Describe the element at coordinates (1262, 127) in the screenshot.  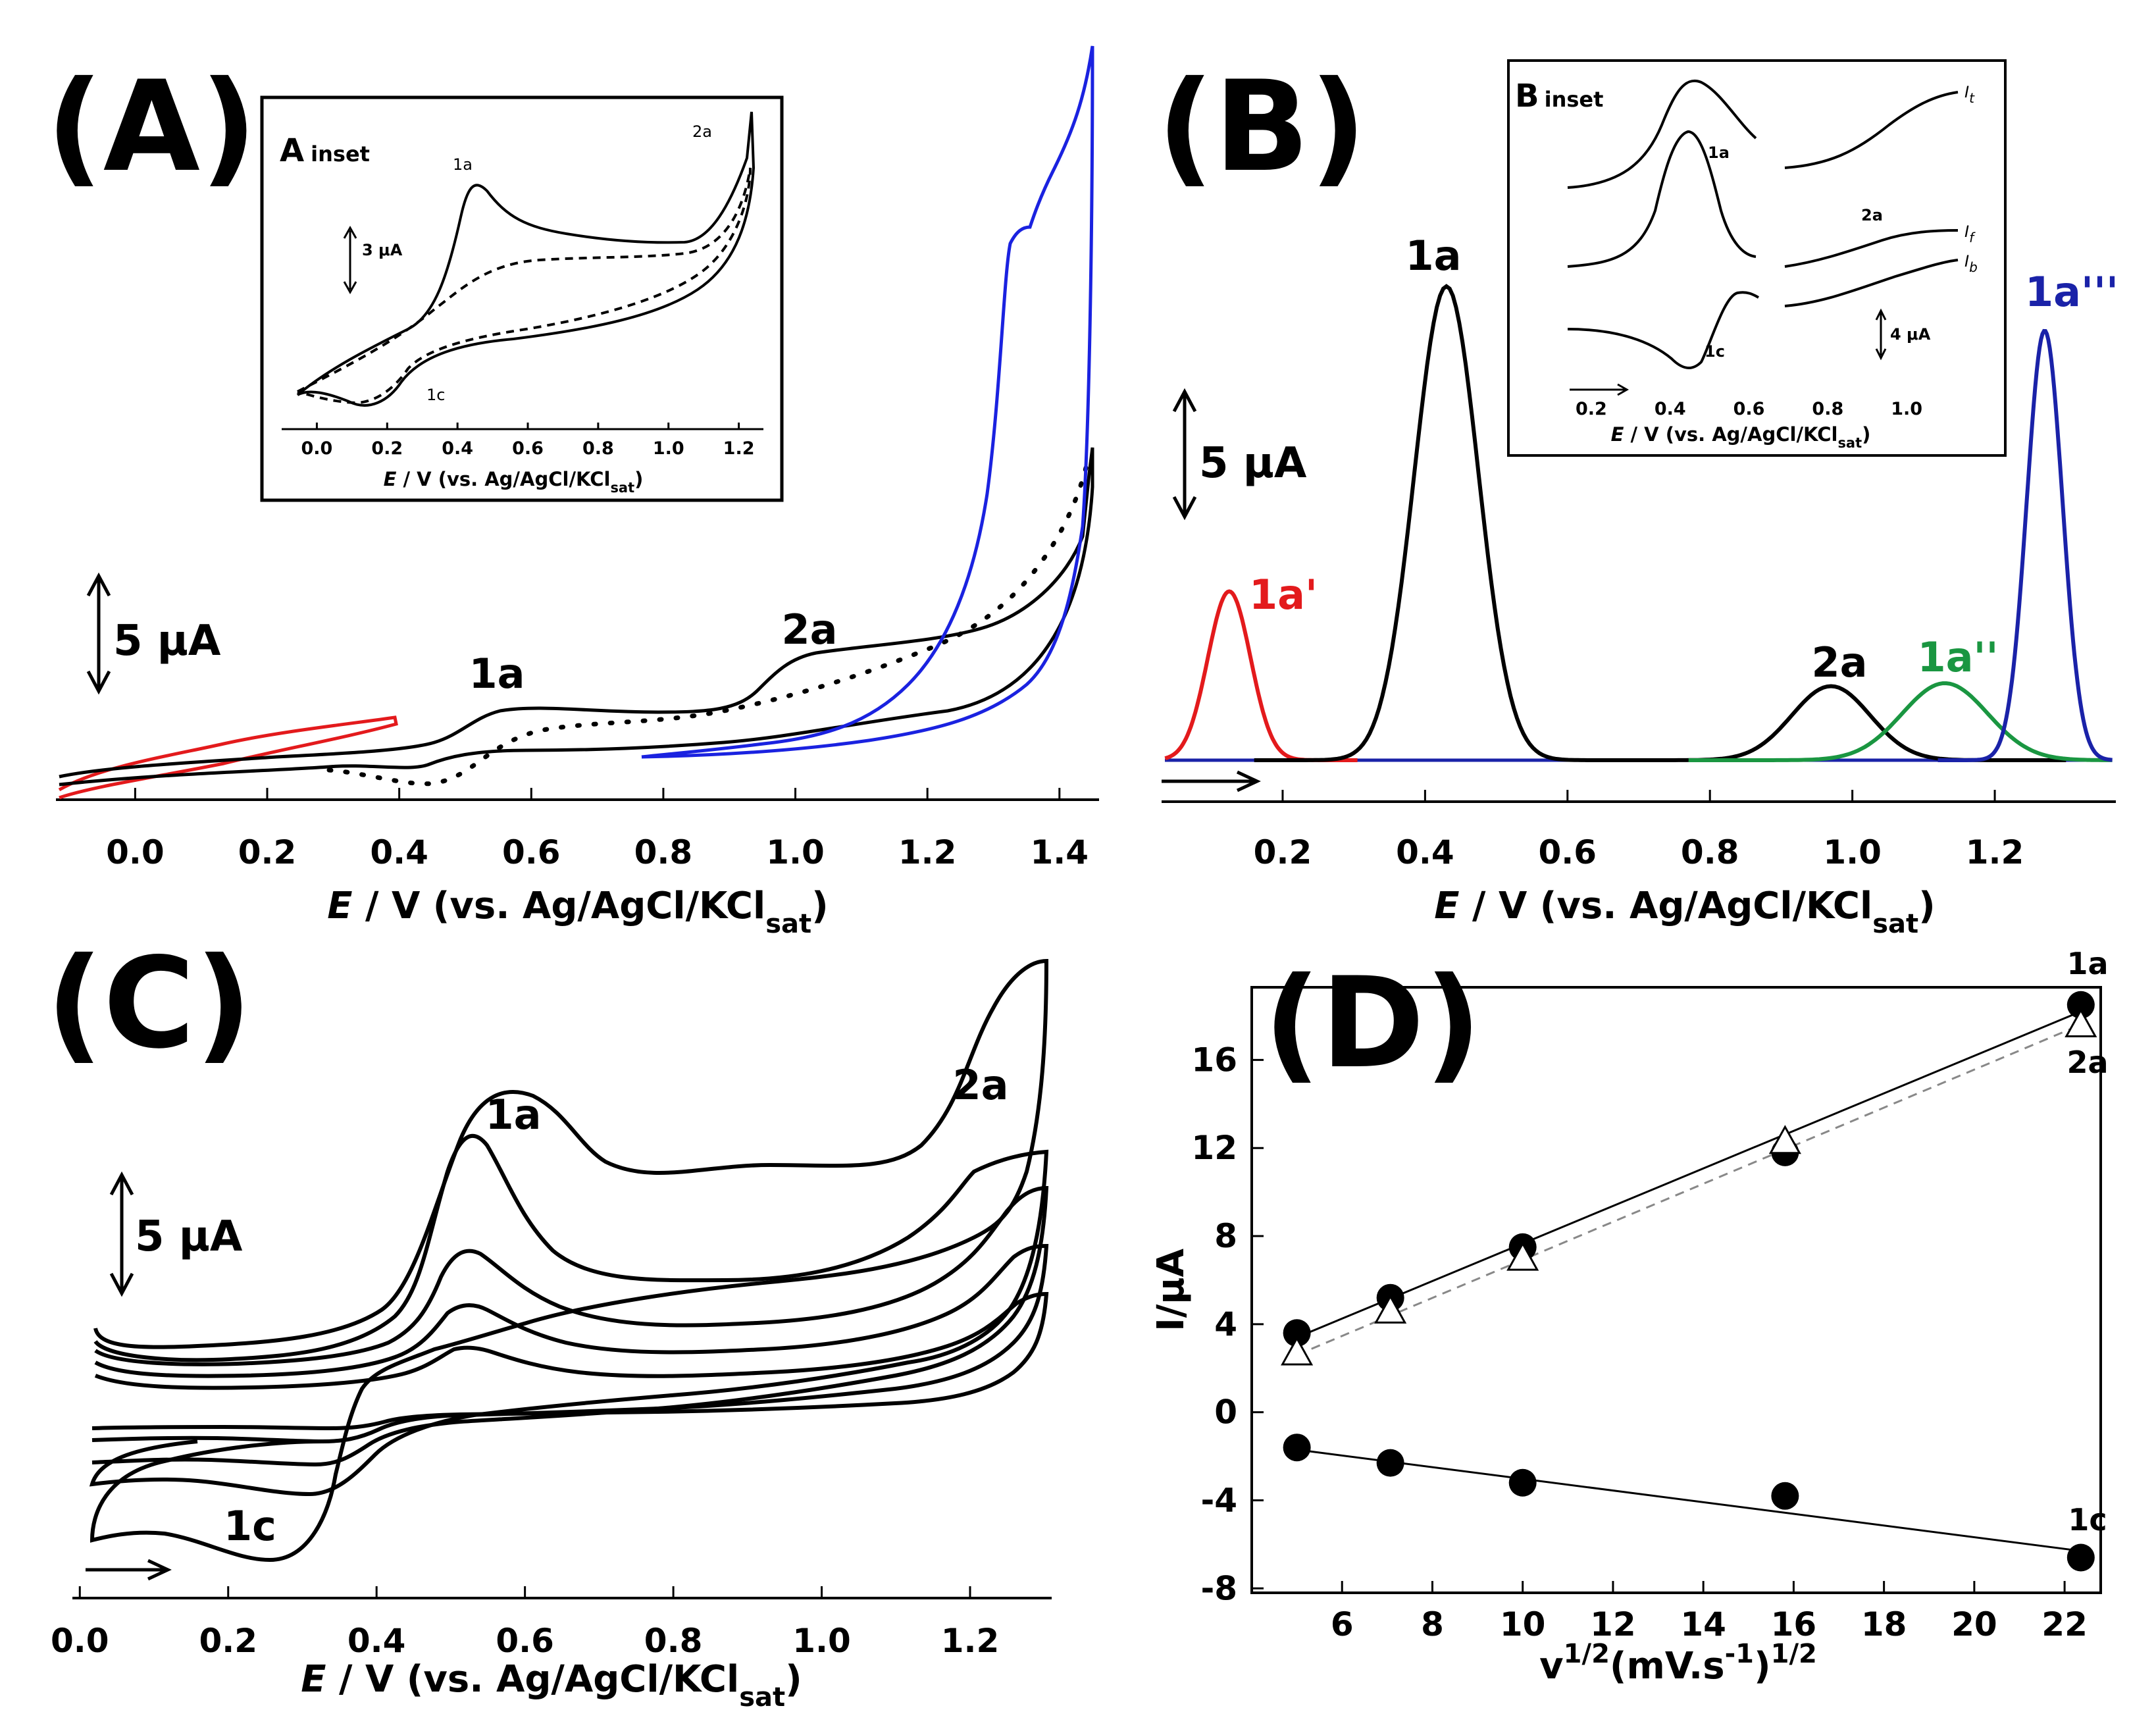
I see `panel-b-letter: (B)` at that location.